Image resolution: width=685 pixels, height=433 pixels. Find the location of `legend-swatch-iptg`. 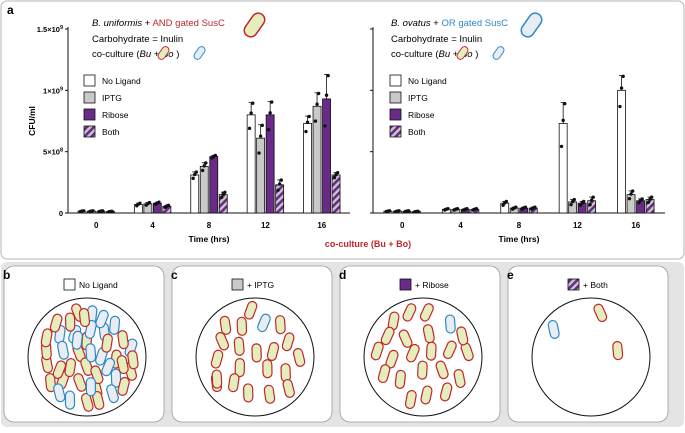

legend-swatch-iptg is located at coordinates (89, 97).